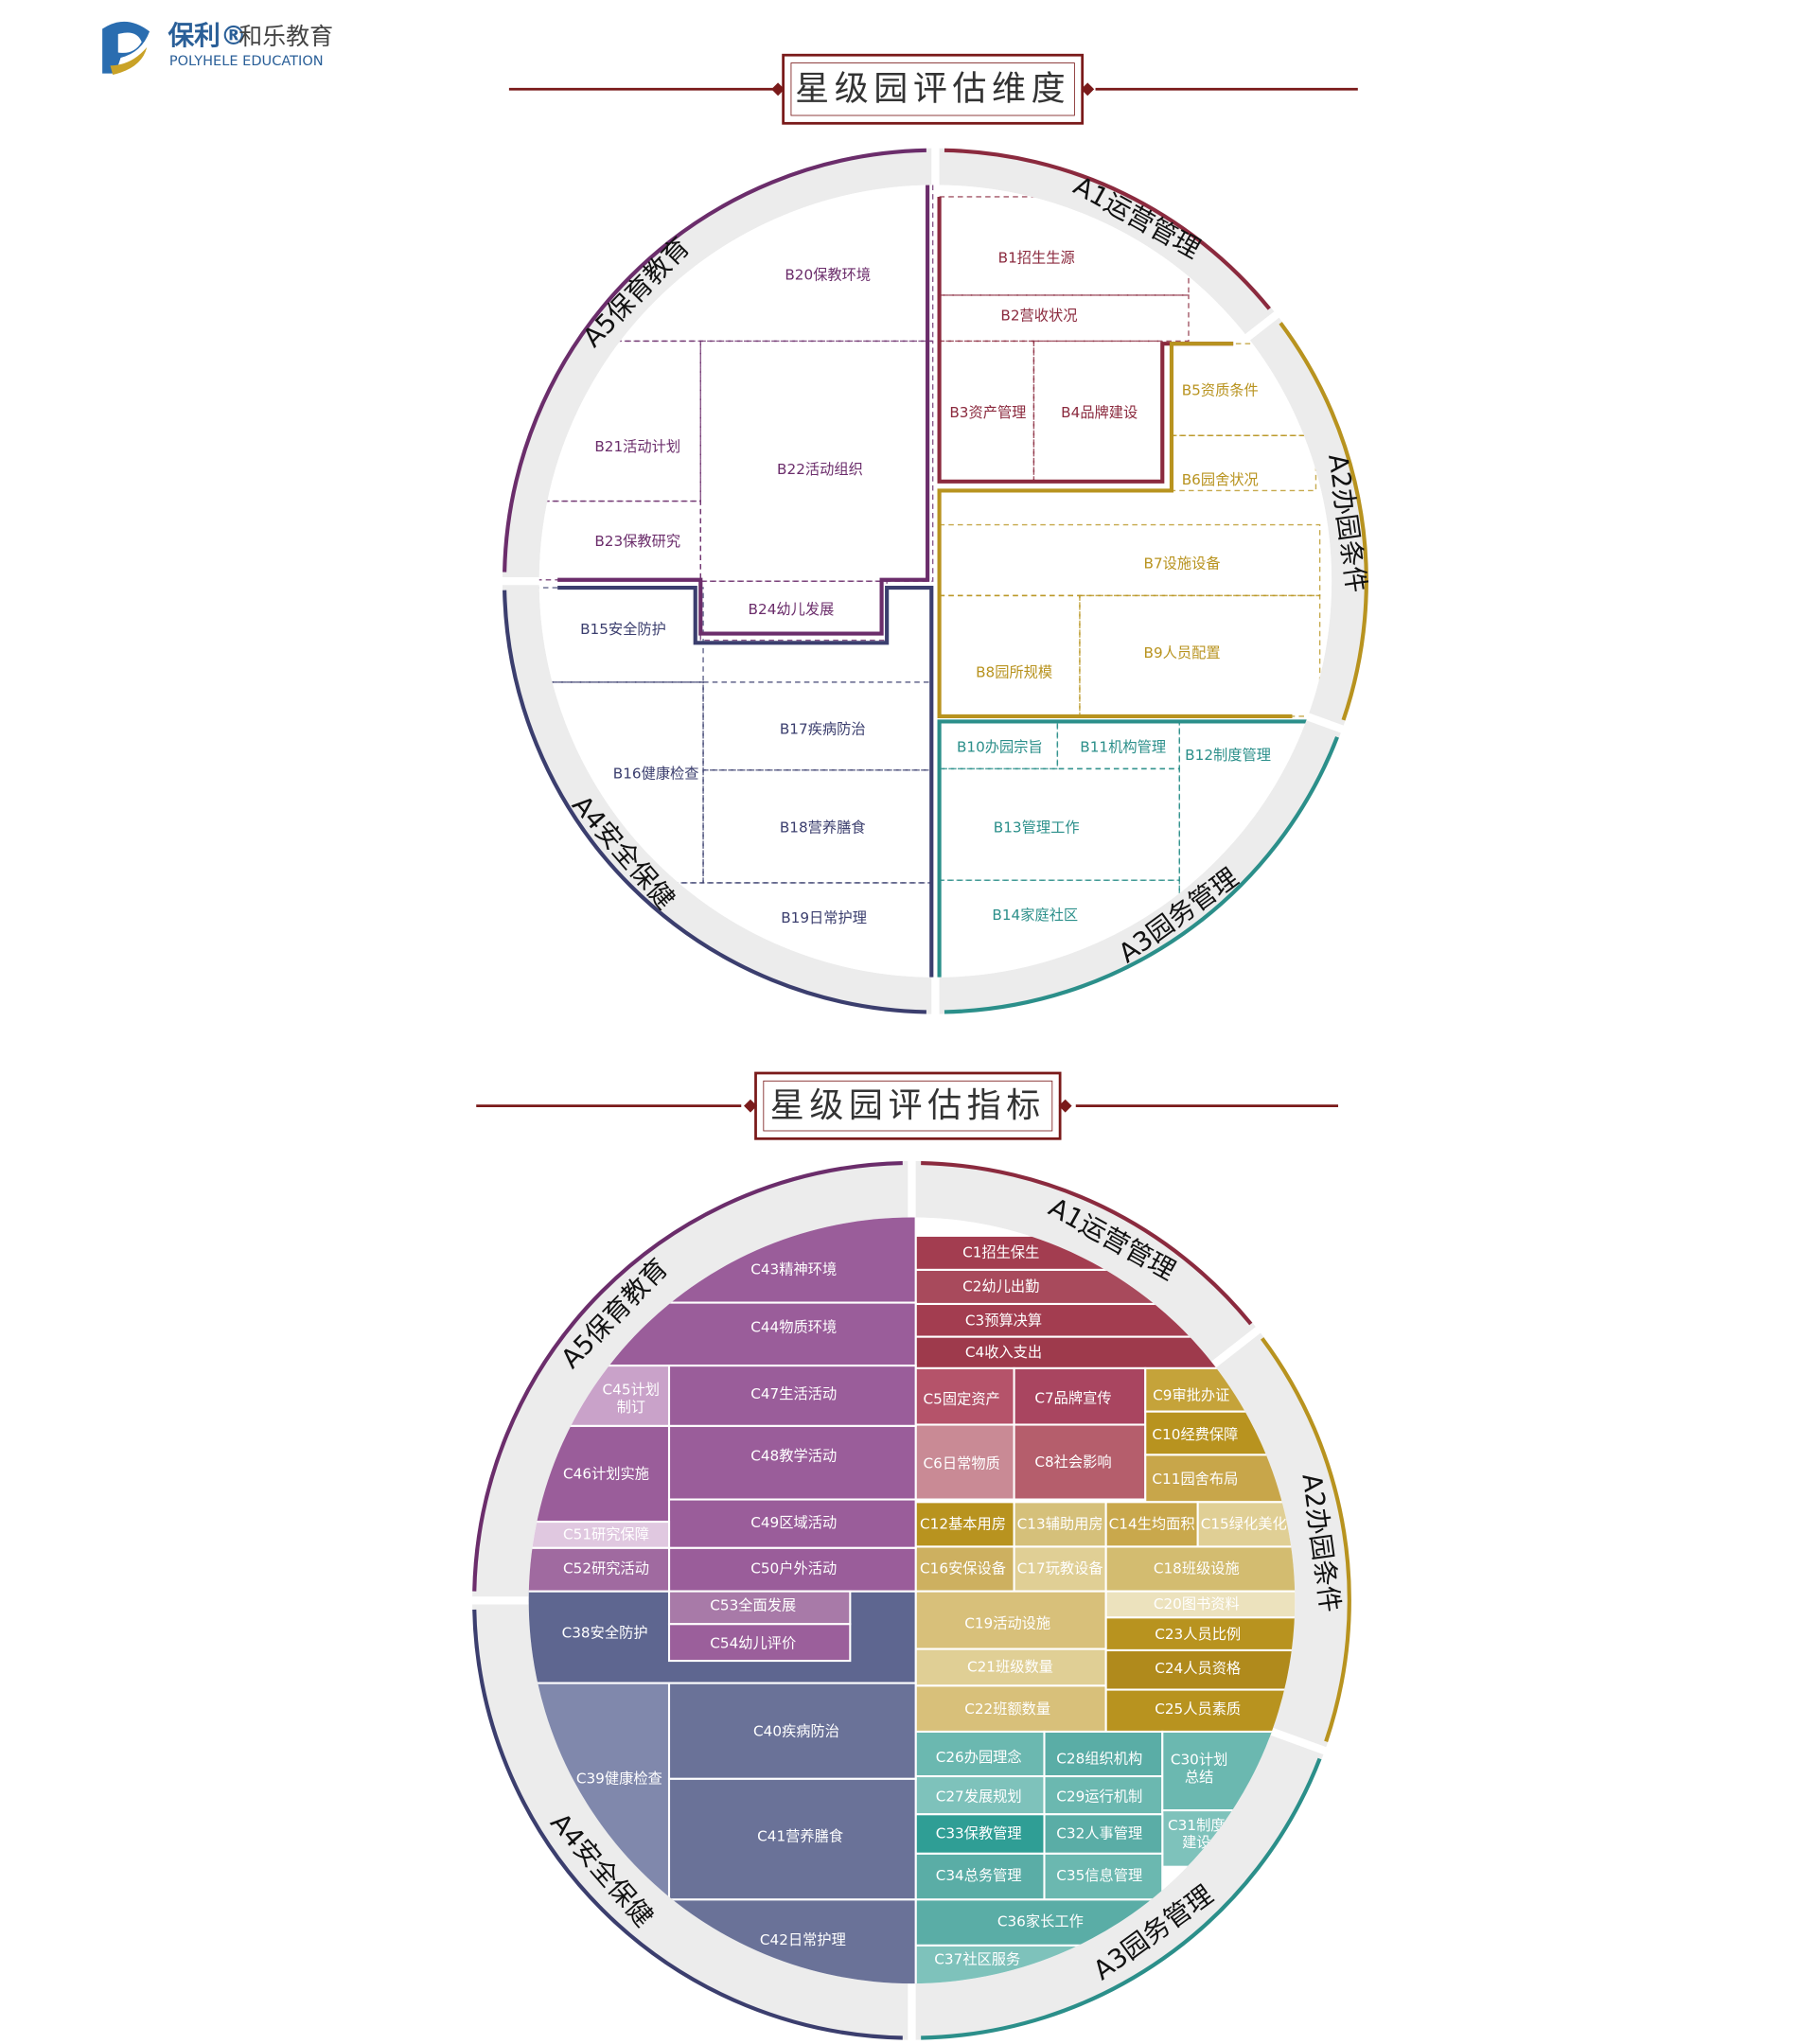 This screenshot has height=2044, width=1817. I want to click on indicator-label: C14生均面积, so click(1152, 1523).